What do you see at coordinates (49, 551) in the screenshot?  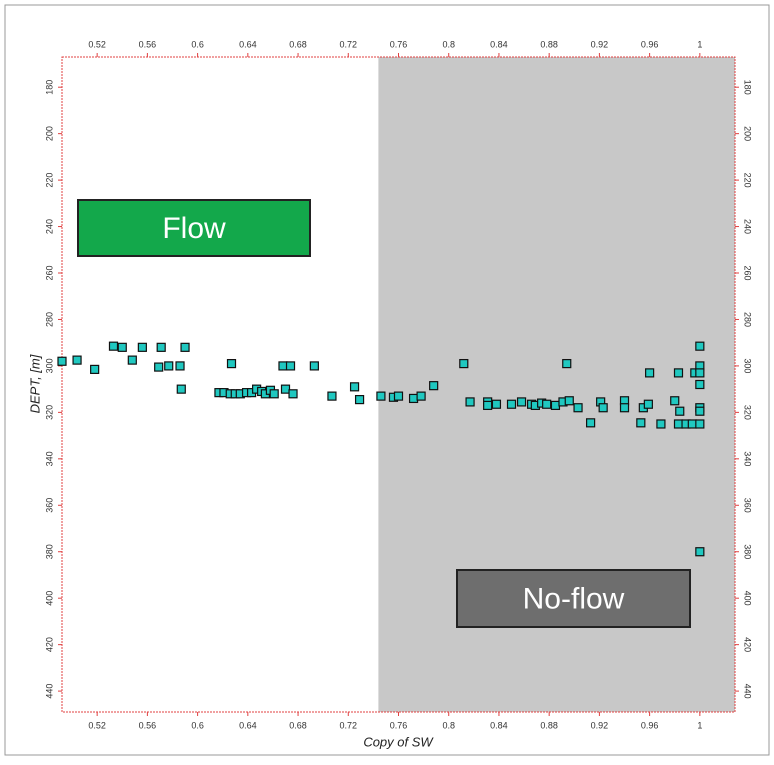 I see `y-tick-label: 380` at bounding box center [49, 551].